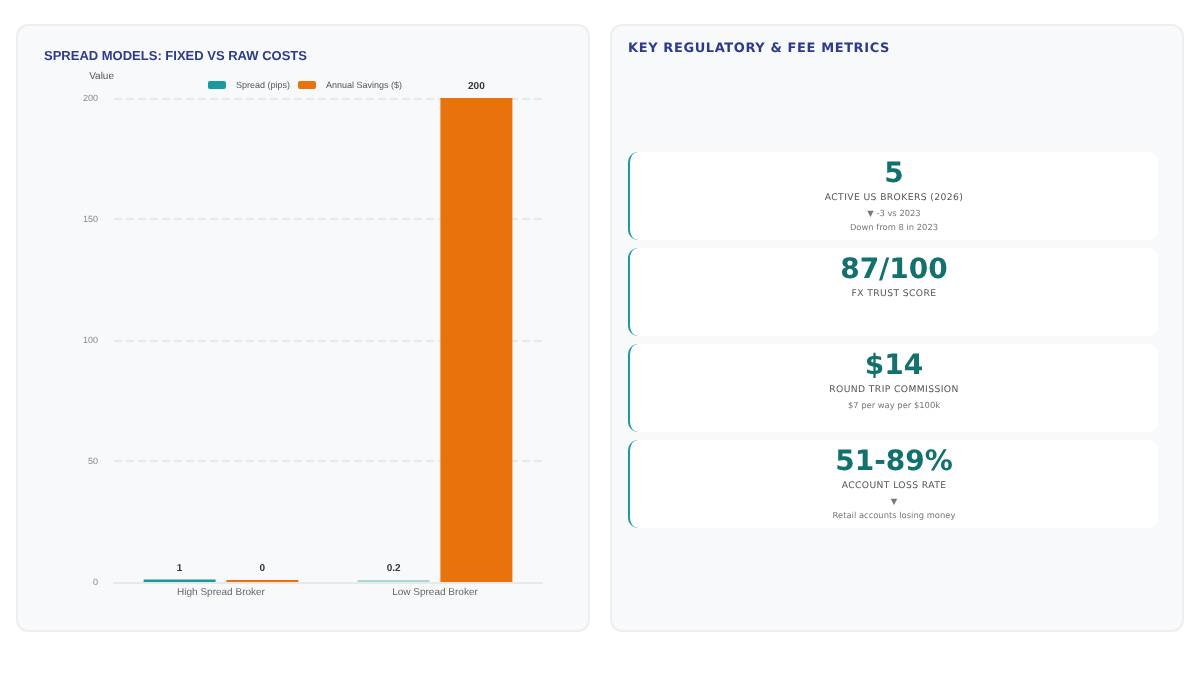  I want to click on text: 5, so click(894, 174).